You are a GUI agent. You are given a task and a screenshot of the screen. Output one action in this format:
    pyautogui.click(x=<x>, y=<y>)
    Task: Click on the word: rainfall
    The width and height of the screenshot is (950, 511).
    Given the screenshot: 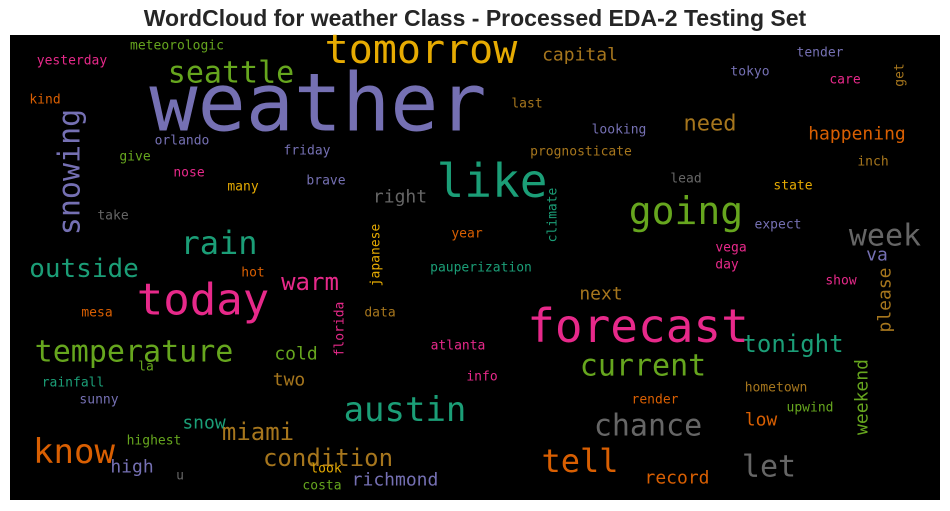 What is the action you would take?
    pyautogui.click(x=73, y=383)
    